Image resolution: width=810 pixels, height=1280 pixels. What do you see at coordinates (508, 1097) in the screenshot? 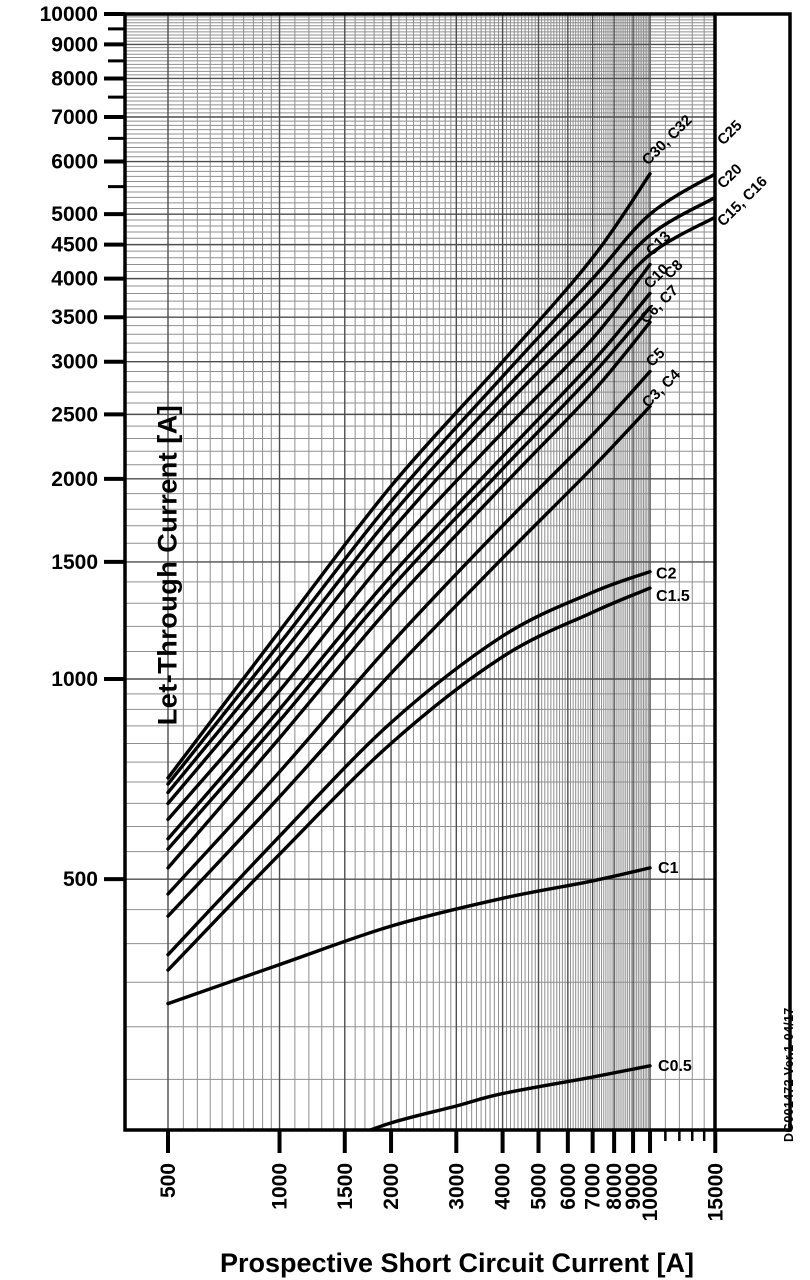
I see `curve-c0.5` at bounding box center [508, 1097].